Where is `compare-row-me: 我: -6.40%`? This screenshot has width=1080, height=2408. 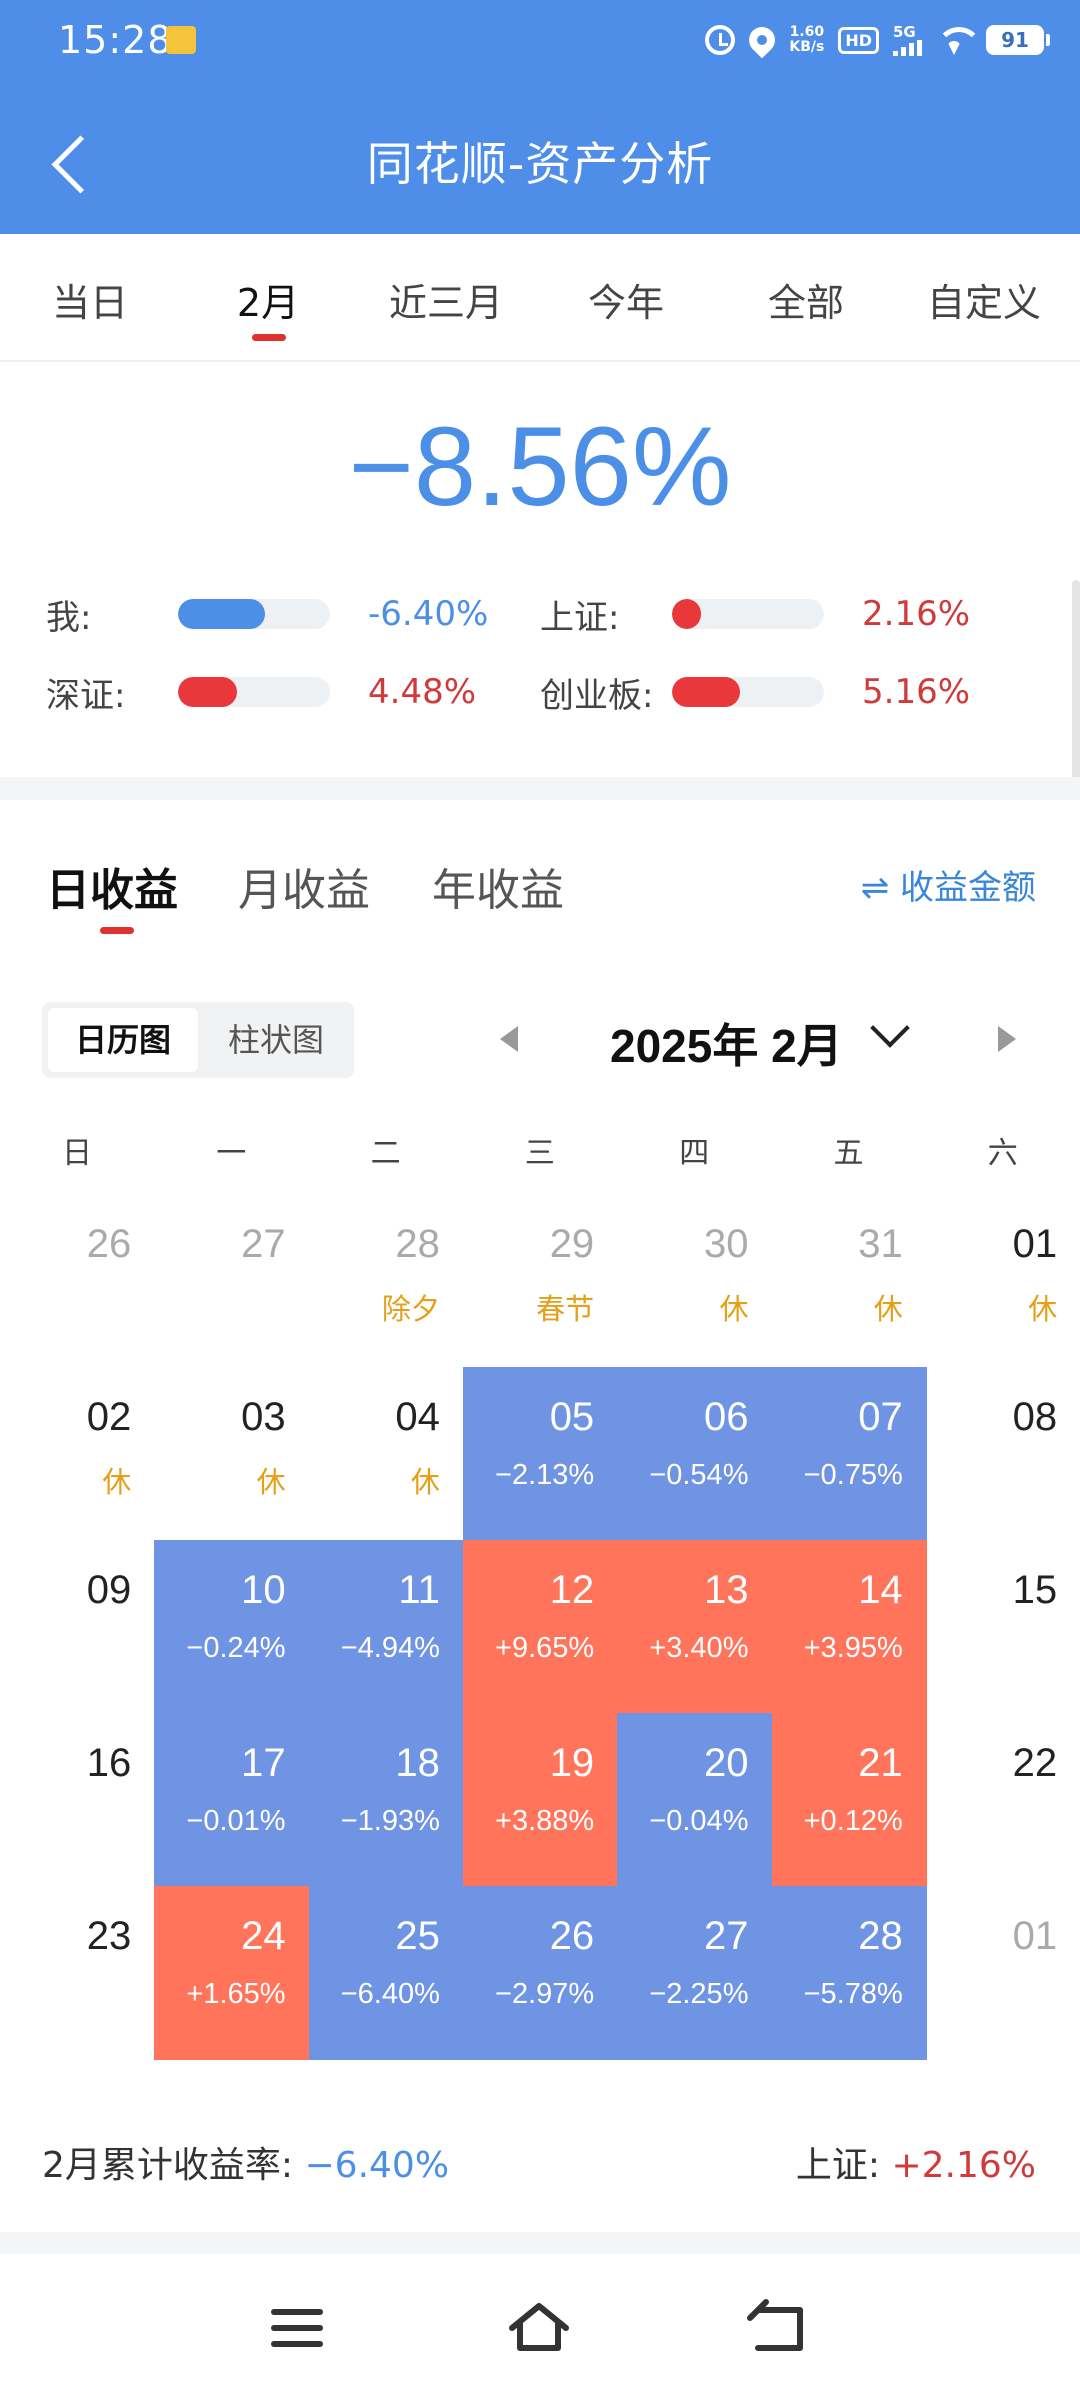 compare-row-me: 我: -6.40% is located at coordinates (267, 614).